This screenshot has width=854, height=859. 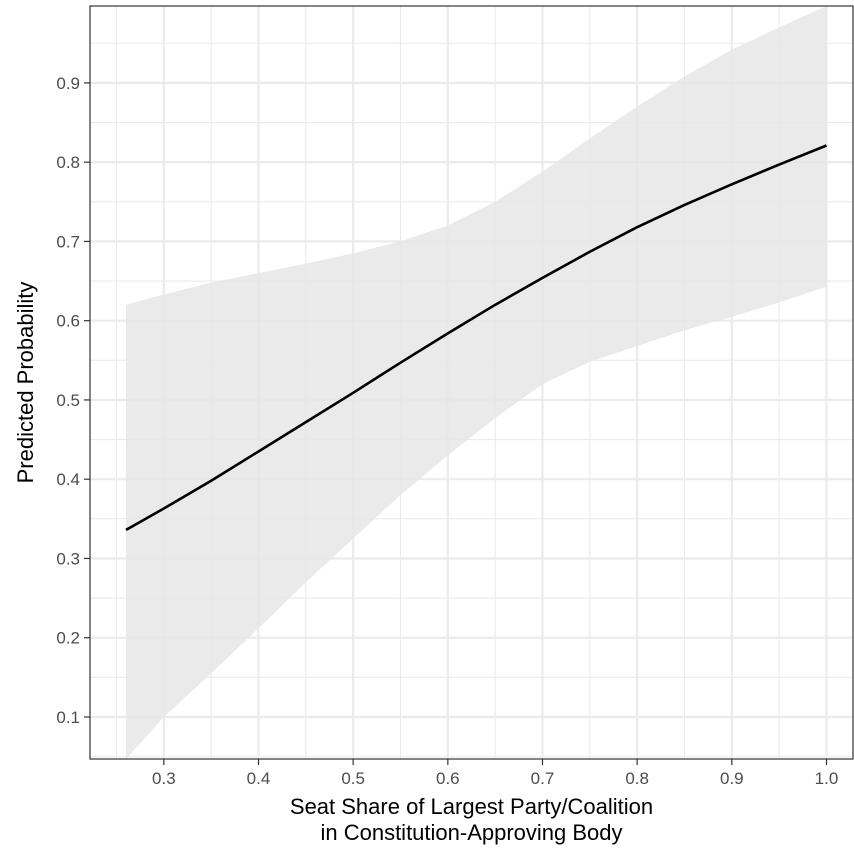 I want to click on y-tick-label: 0.6, so click(x=68, y=321).